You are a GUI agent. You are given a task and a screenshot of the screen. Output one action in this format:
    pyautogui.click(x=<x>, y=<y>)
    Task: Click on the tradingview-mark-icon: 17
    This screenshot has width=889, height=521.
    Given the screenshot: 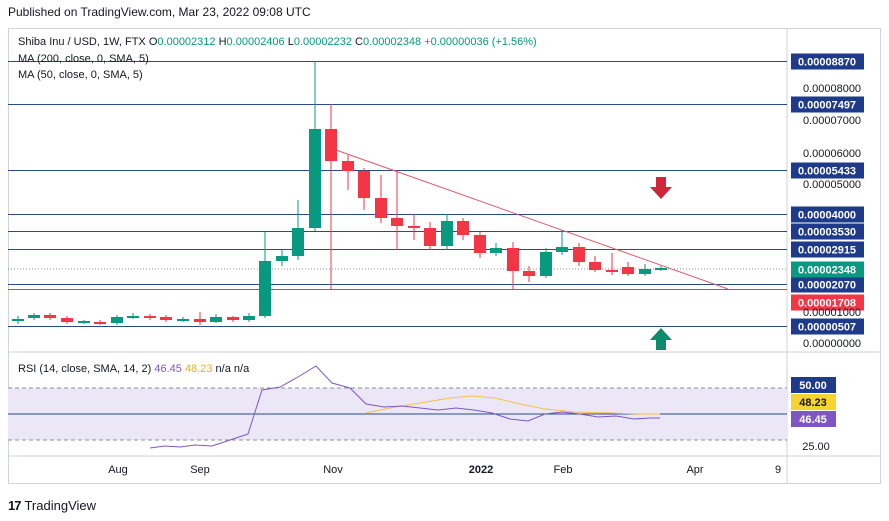 What is the action you would take?
    pyautogui.click(x=15, y=505)
    